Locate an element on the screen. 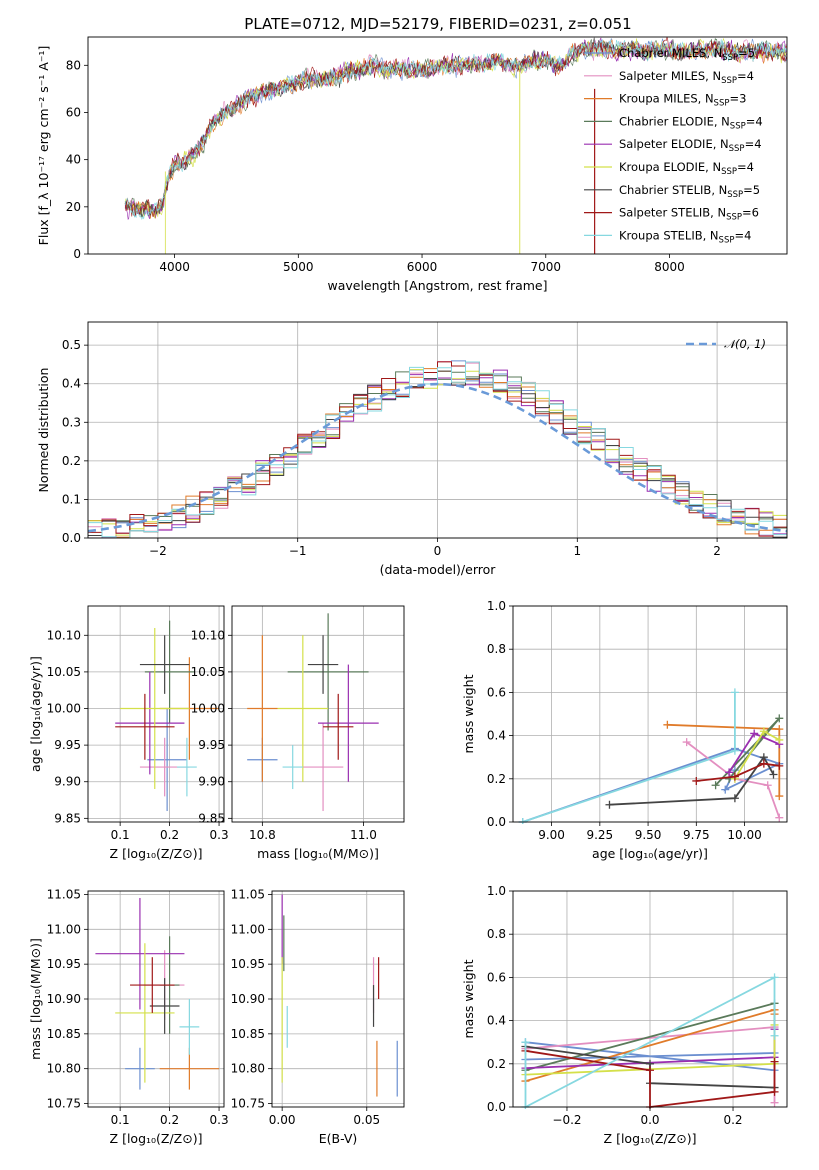  ebv-mass-ytick-label: 10.90 is located at coordinates (248, 999).